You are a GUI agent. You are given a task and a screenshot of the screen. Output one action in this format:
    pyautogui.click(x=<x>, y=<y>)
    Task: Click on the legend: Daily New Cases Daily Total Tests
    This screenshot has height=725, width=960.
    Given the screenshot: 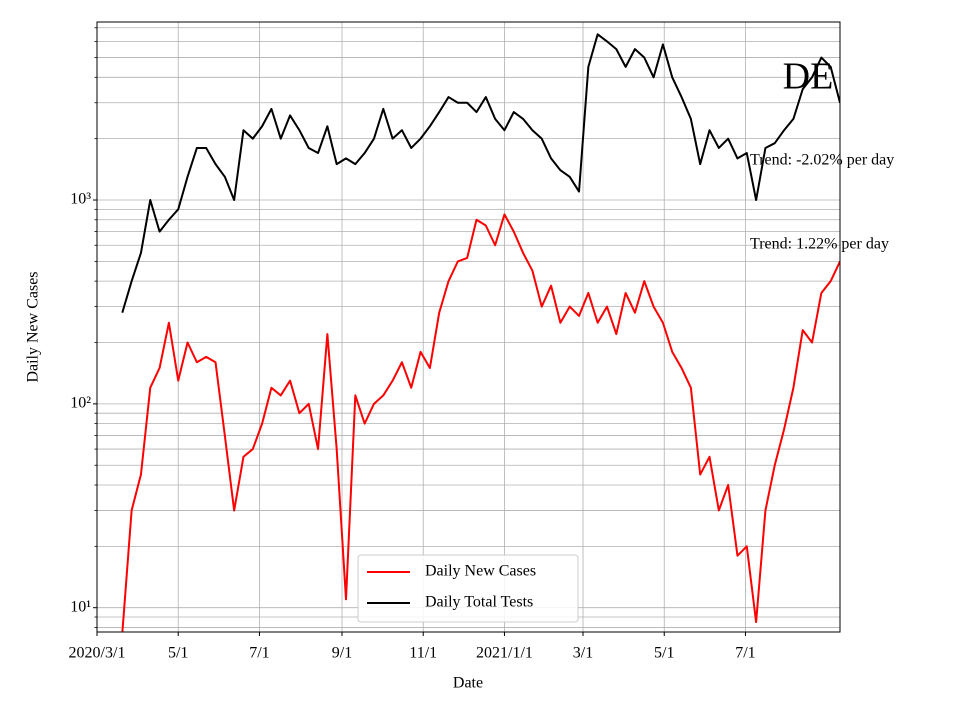 What is the action you would take?
    pyautogui.click(x=468, y=588)
    